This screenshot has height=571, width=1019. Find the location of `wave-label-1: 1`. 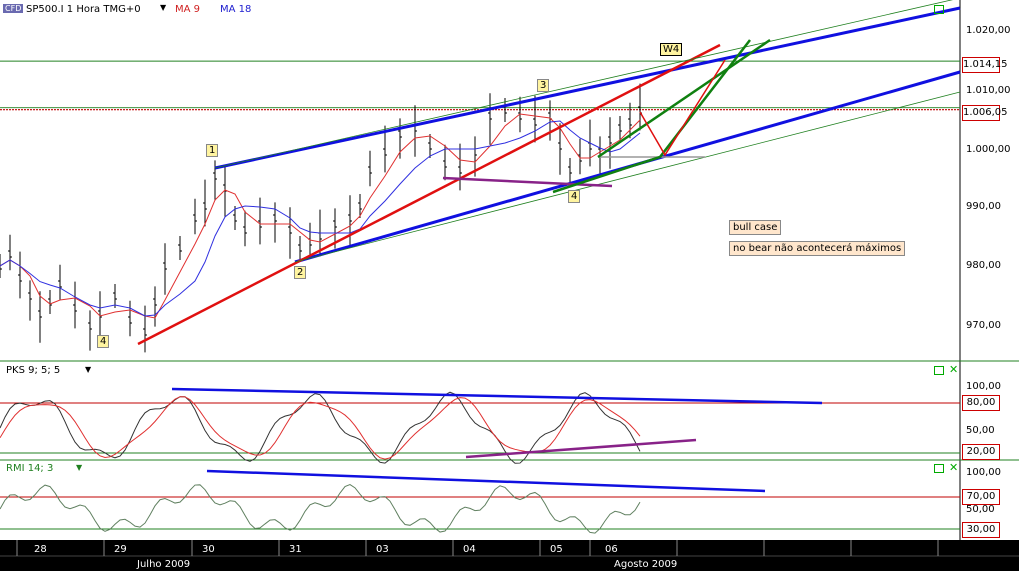

wave-label-1: 1 is located at coordinates (212, 150).